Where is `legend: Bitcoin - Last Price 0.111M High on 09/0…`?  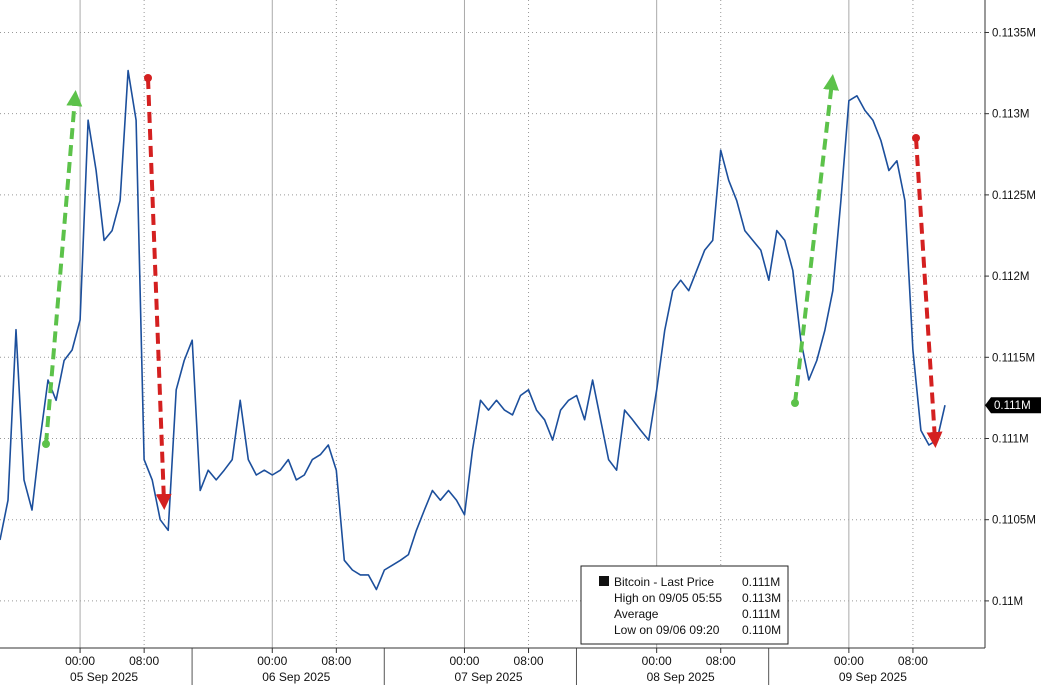 legend: Bitcoin - Last Price 0.111M High on 09/0… is located at coordinates (684, 605).